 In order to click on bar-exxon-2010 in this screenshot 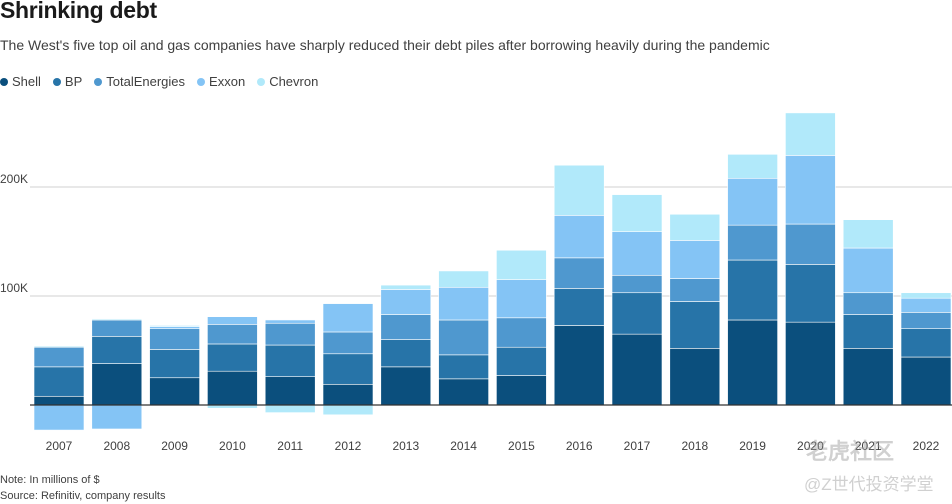, I will do `click(232, 320)`.